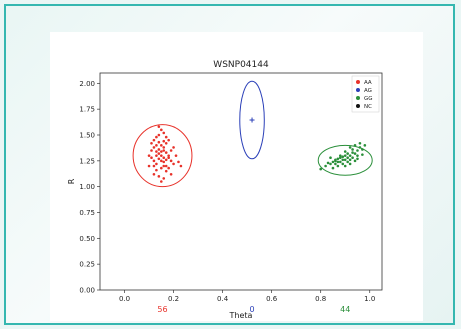 Image resolution: width=461 pixels, height=329 pixels. I want to click on cluster-ellipse-gg, so click(345, 160).